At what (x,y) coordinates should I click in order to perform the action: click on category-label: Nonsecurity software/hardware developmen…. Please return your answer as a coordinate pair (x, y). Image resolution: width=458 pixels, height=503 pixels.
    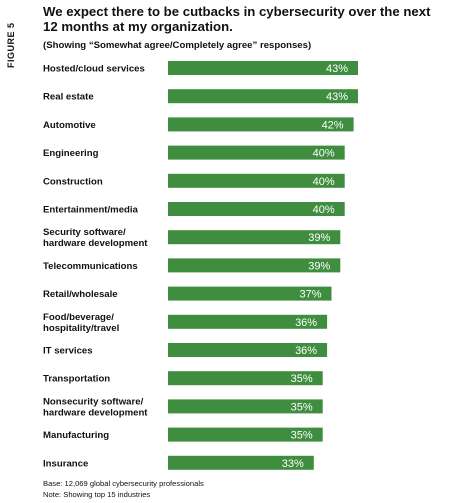
    Looking at the image, I should click on (95, 407).